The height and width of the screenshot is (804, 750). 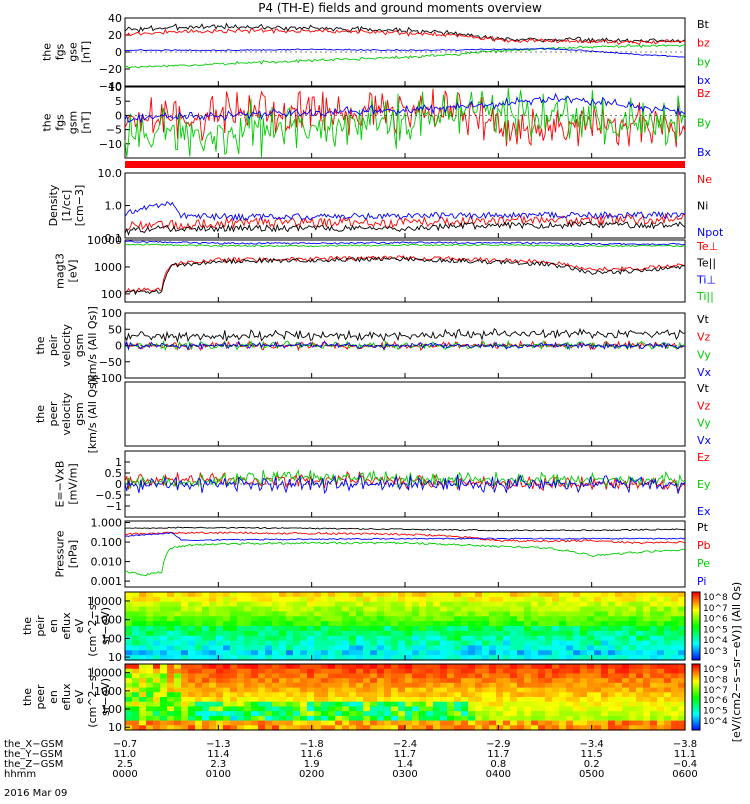 I want to click on y-tick-label: 0, so click(x=118, y=484).